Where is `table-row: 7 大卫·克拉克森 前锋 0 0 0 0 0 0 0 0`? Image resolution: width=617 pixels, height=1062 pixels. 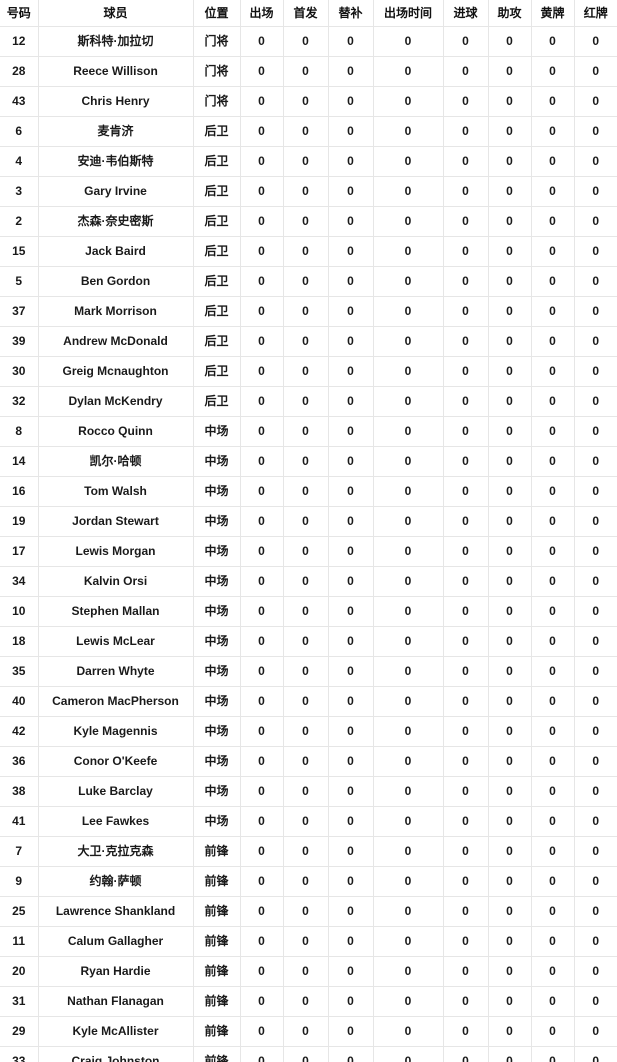 table-row: 7 大卫·克拉克森 前锋 0 0 0 0 0 0 0 0 is located at coordinates (308, 851).